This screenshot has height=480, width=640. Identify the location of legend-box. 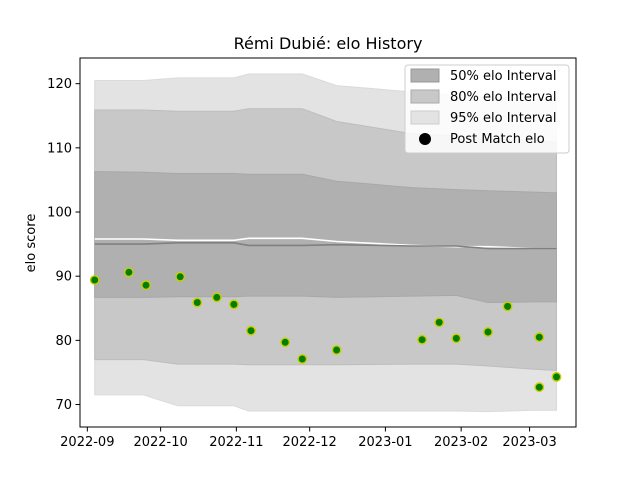
(487, 109).